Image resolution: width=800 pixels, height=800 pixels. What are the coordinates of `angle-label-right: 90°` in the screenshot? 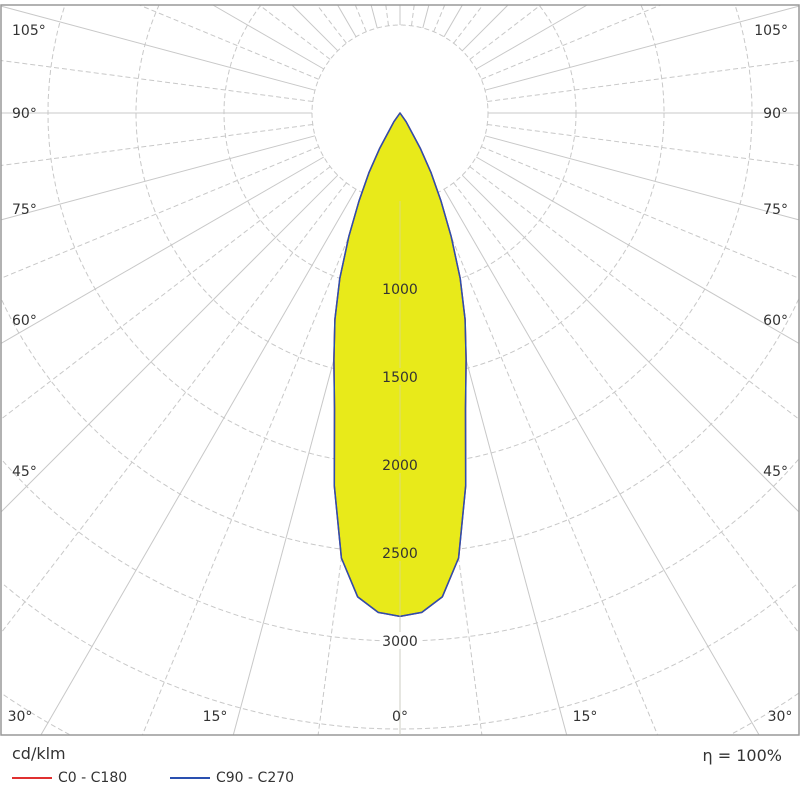 It's located at (775, 114).